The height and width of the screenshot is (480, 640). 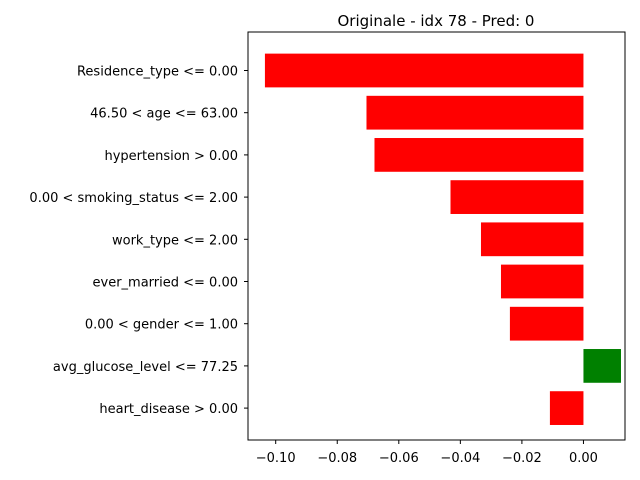 What do you see at coordinates (165, 283) in the screenshot?
I see `y-tick-label-5: ever_married <= 0.00` at bounding box center [165, 283].